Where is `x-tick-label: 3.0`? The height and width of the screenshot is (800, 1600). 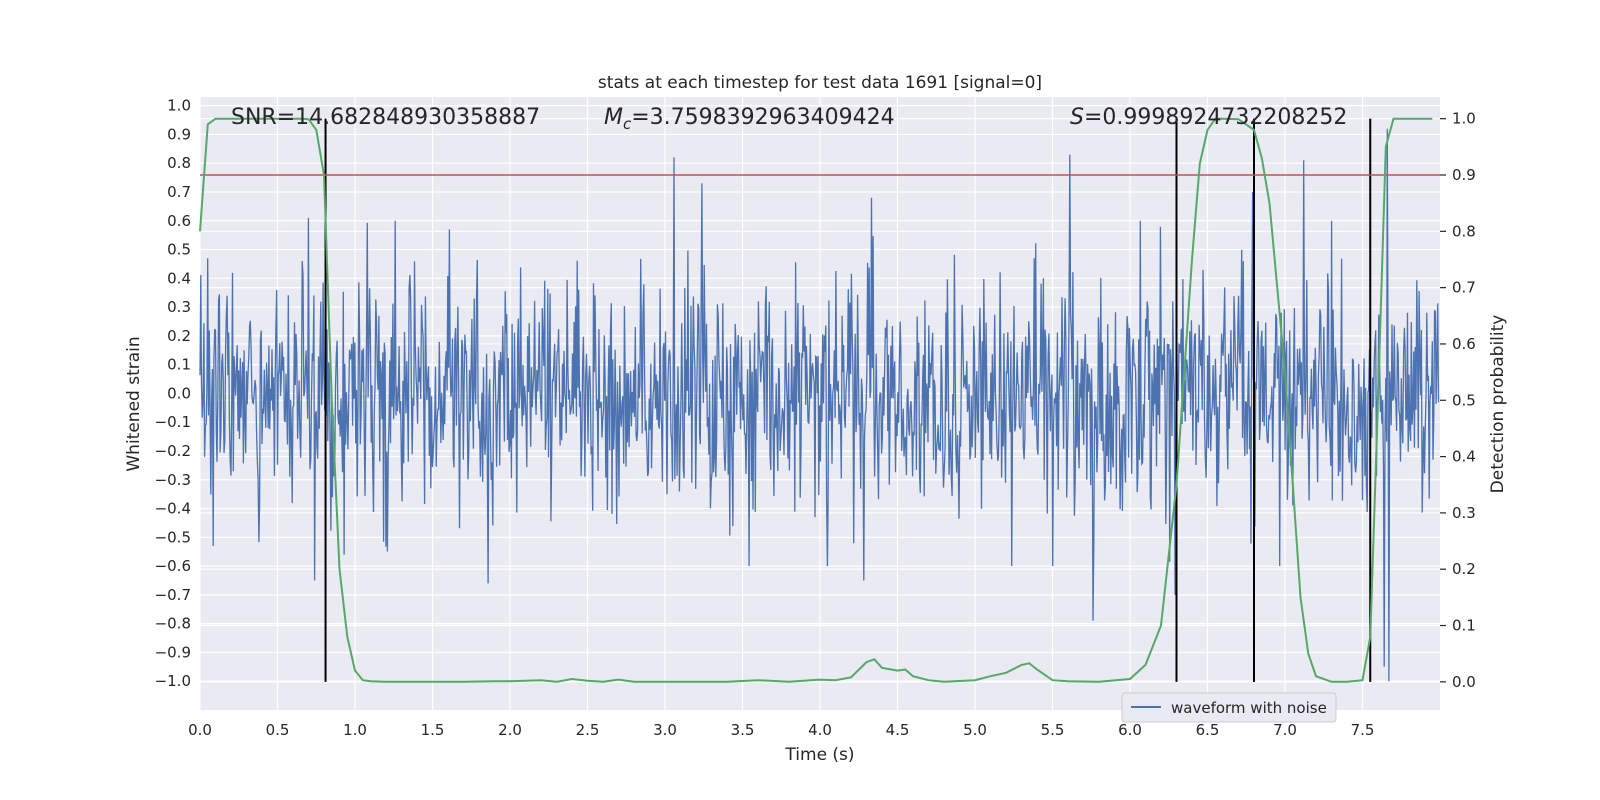
x-tick-label: 3.0 is located at coordinates (665, 730).